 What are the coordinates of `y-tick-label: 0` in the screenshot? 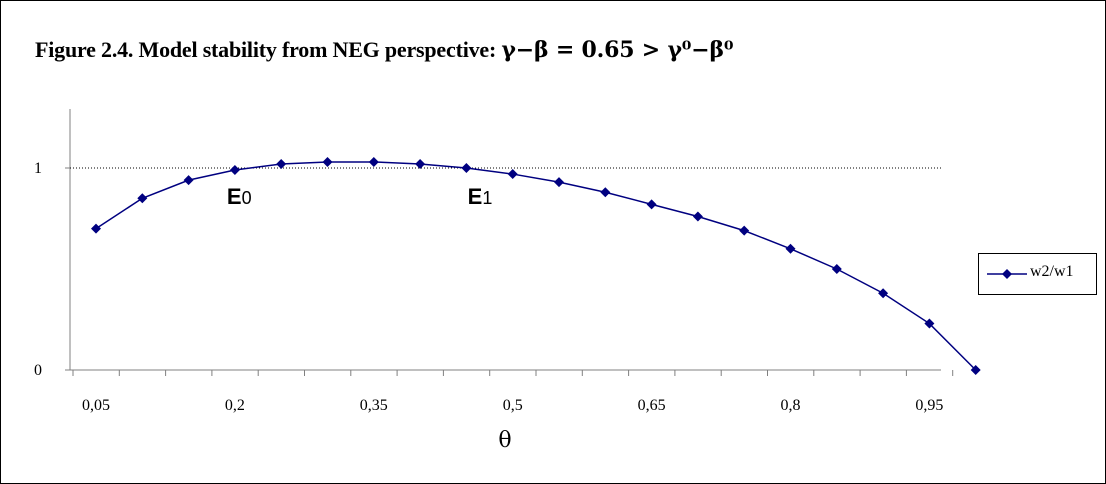 It's located at (38, 370).